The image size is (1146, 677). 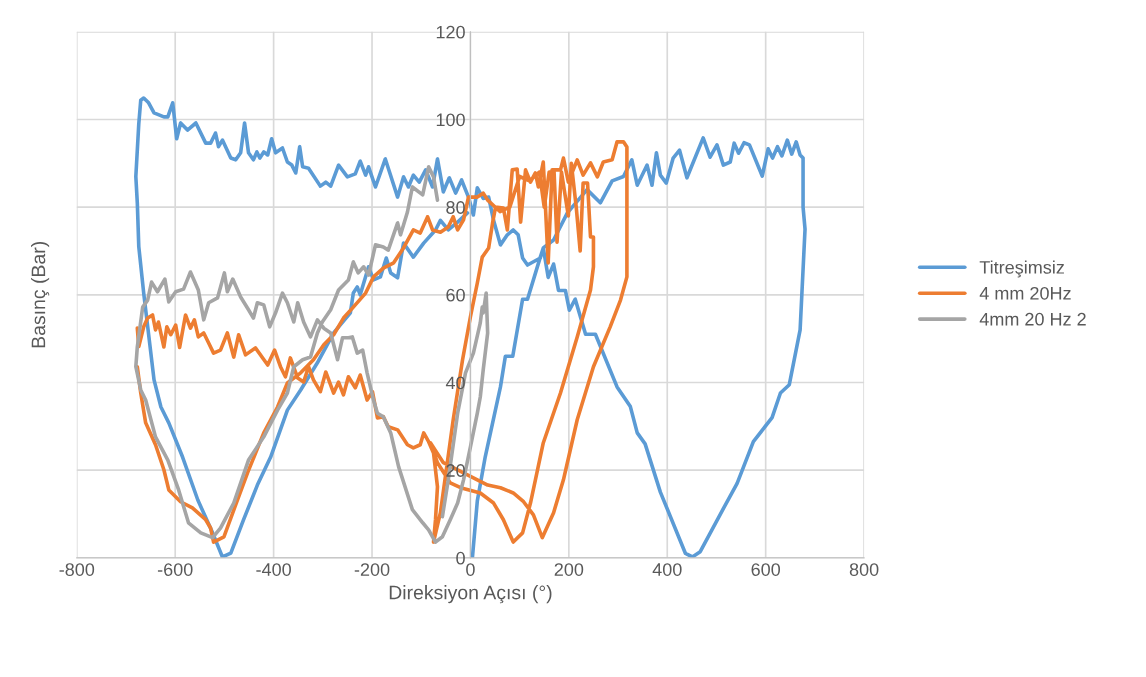 What do you see at coordinates (470, 594) in the screenshot?
I see `x-axis-title: Direksiyon Açısı (°)` at bounding box center [470, 594].